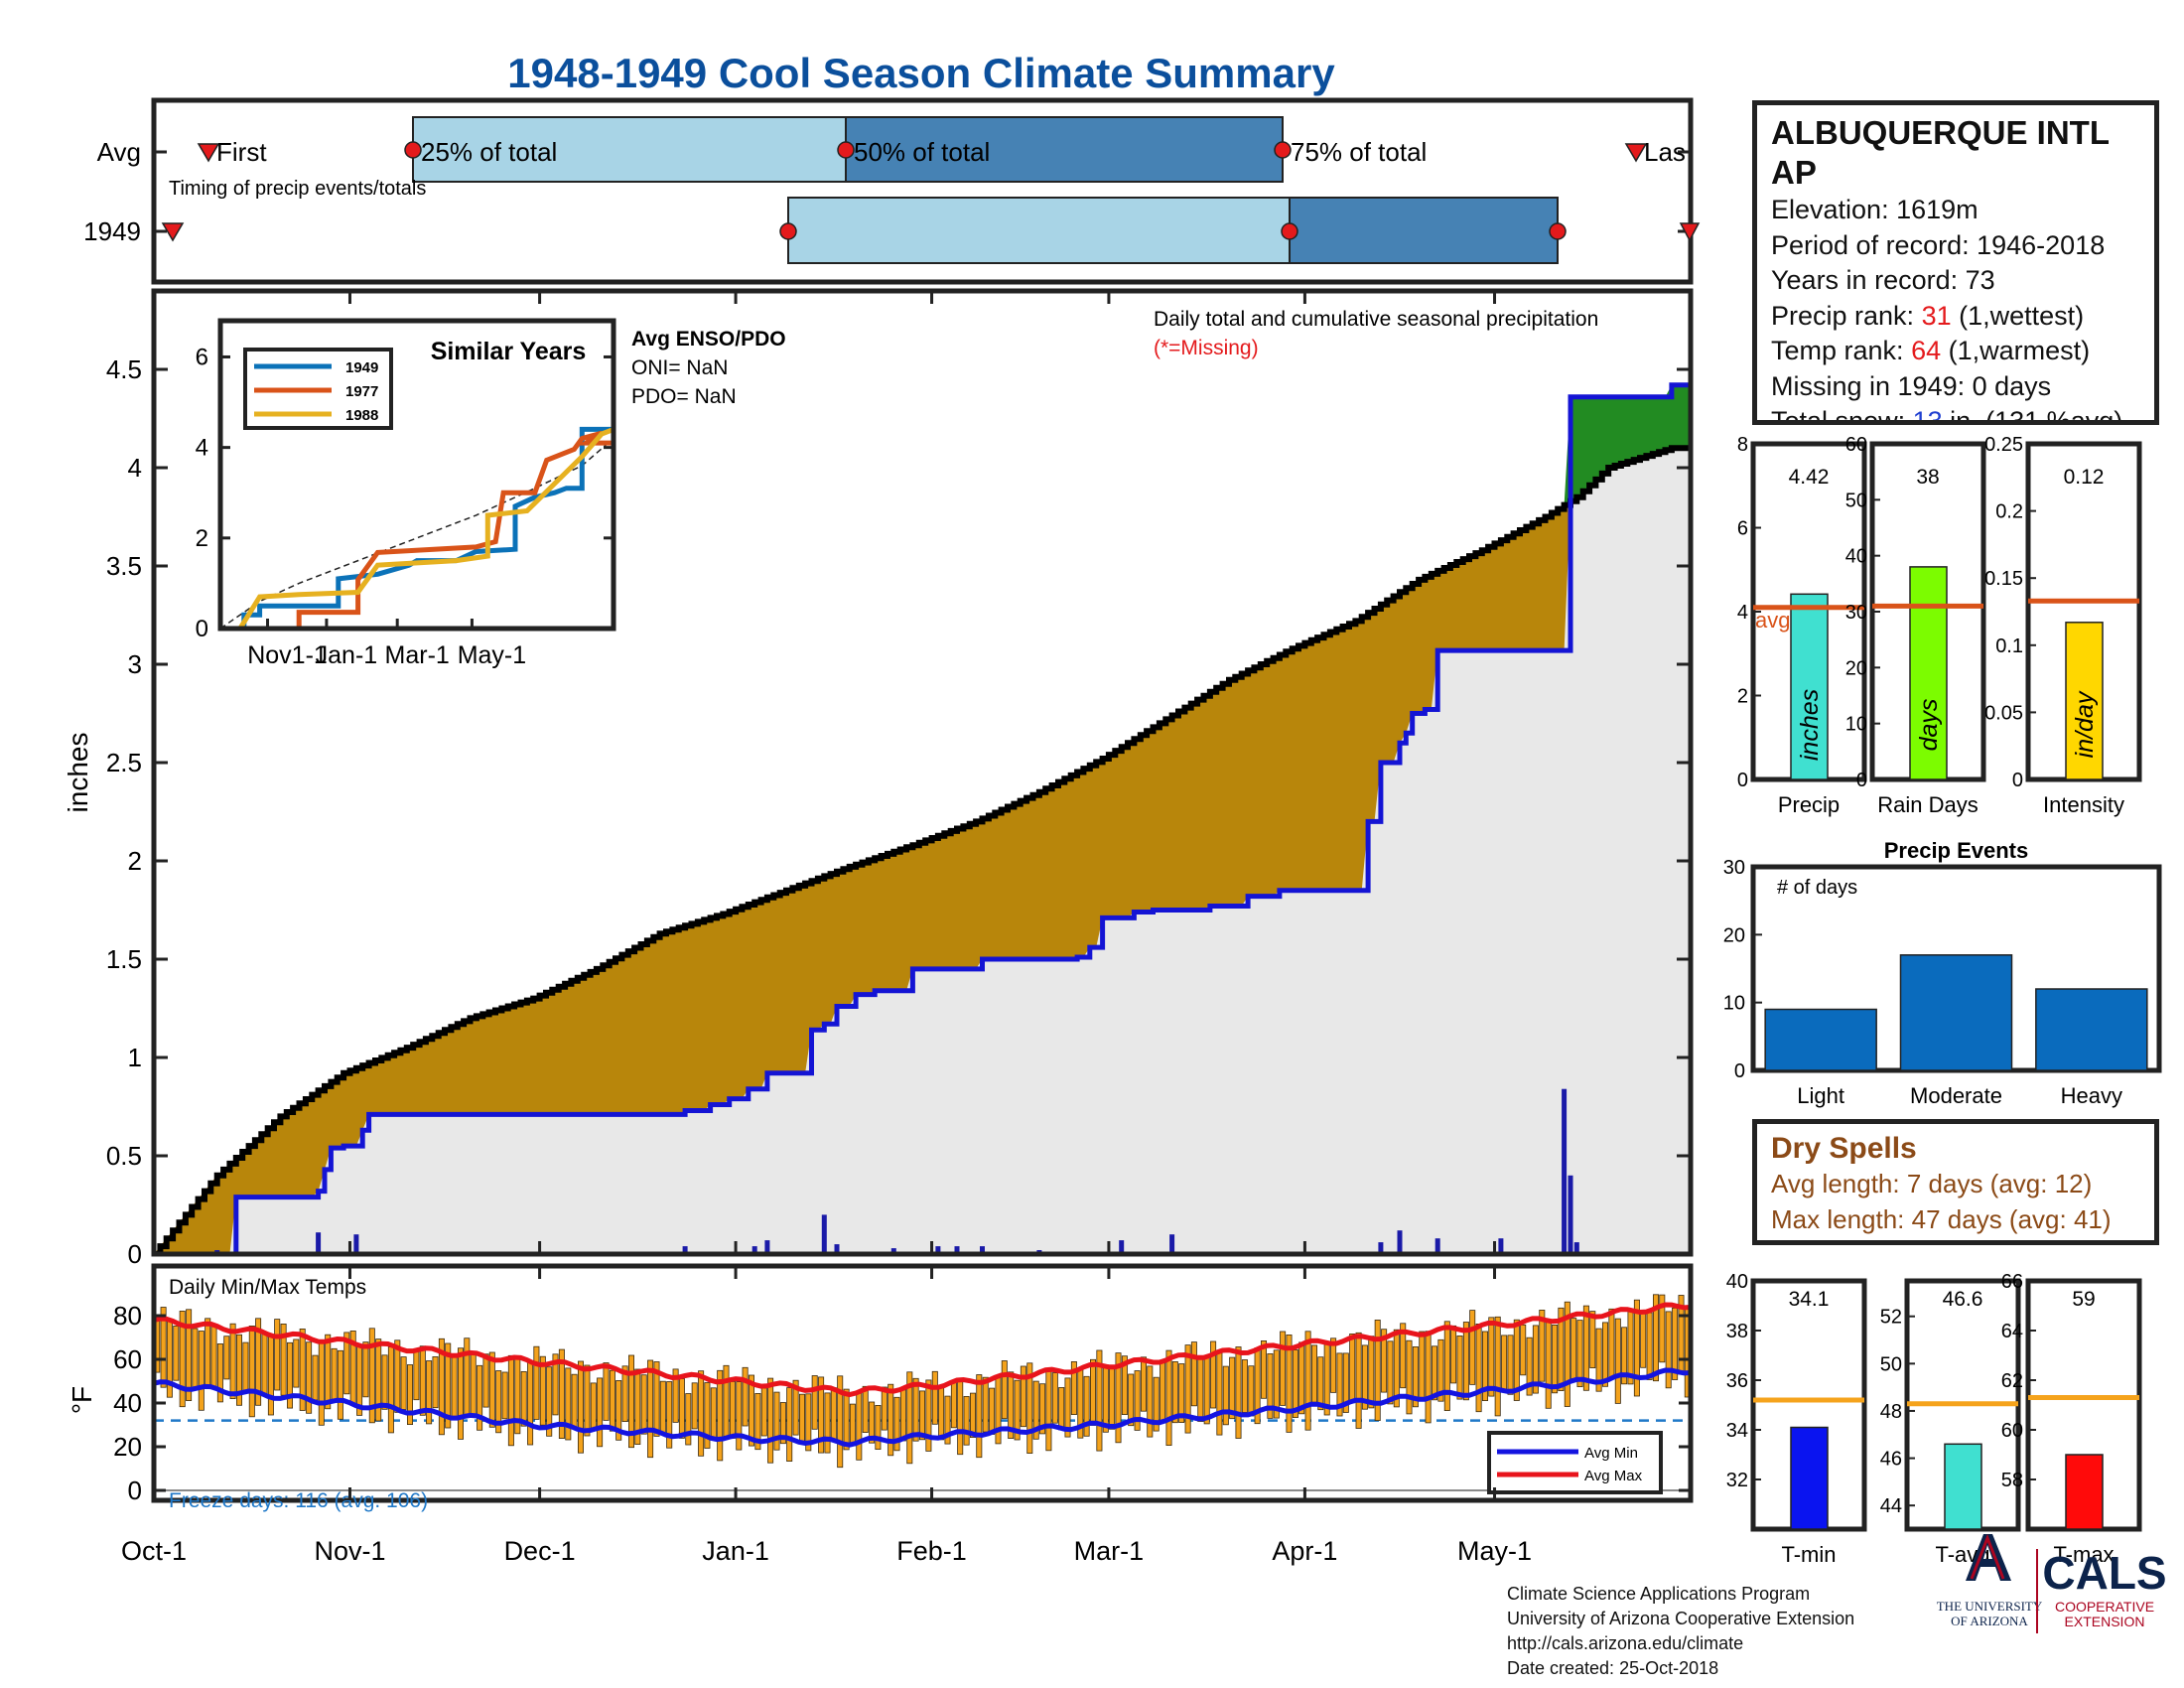 The width and height of the screenshot is (2184, 1688). What do you see at coordinates (1846, 315) in the screenshot?
I see `precip-rank-label: Precip rank:` at bounding box center [1846, 315].